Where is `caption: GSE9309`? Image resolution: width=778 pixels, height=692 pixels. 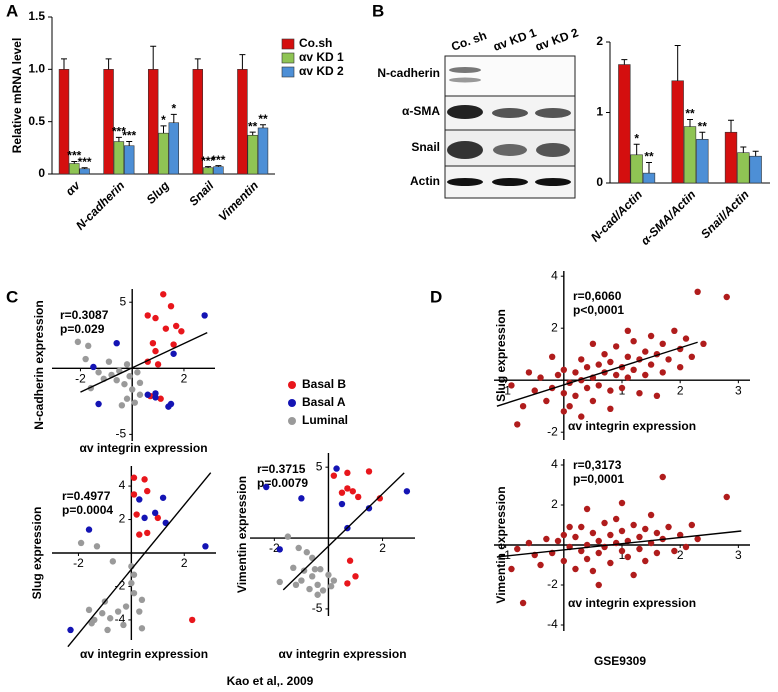 caption: GSE9309 is located at coordinates (620, 661).